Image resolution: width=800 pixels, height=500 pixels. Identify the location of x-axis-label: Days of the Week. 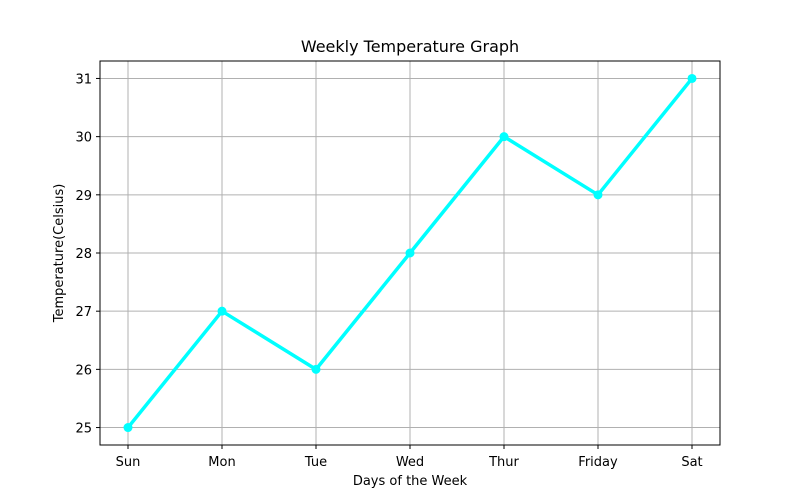
(410, 481).